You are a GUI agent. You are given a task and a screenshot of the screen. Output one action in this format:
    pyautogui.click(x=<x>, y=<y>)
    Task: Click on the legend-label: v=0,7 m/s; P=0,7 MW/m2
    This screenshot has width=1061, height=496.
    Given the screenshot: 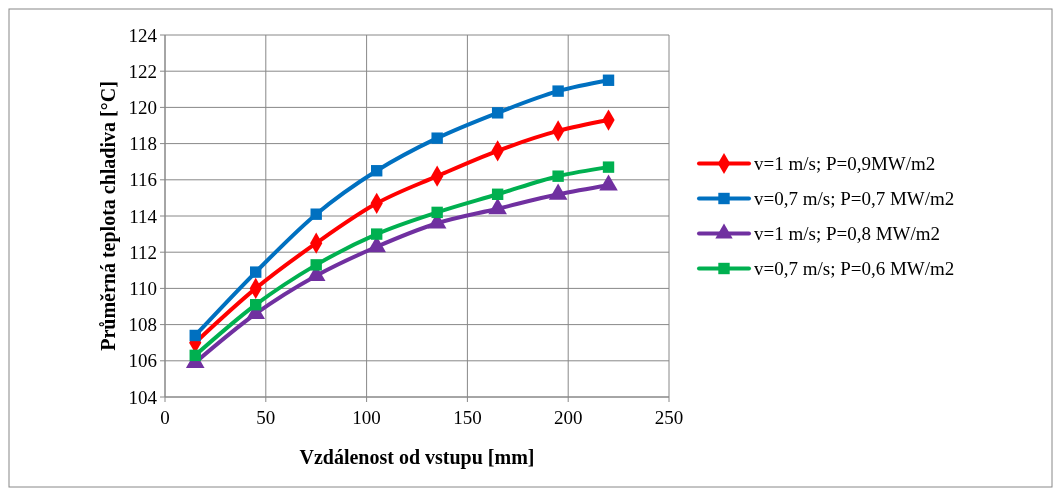 What is the action you would take?
    pyautogui.click(x=854, y=199)
    